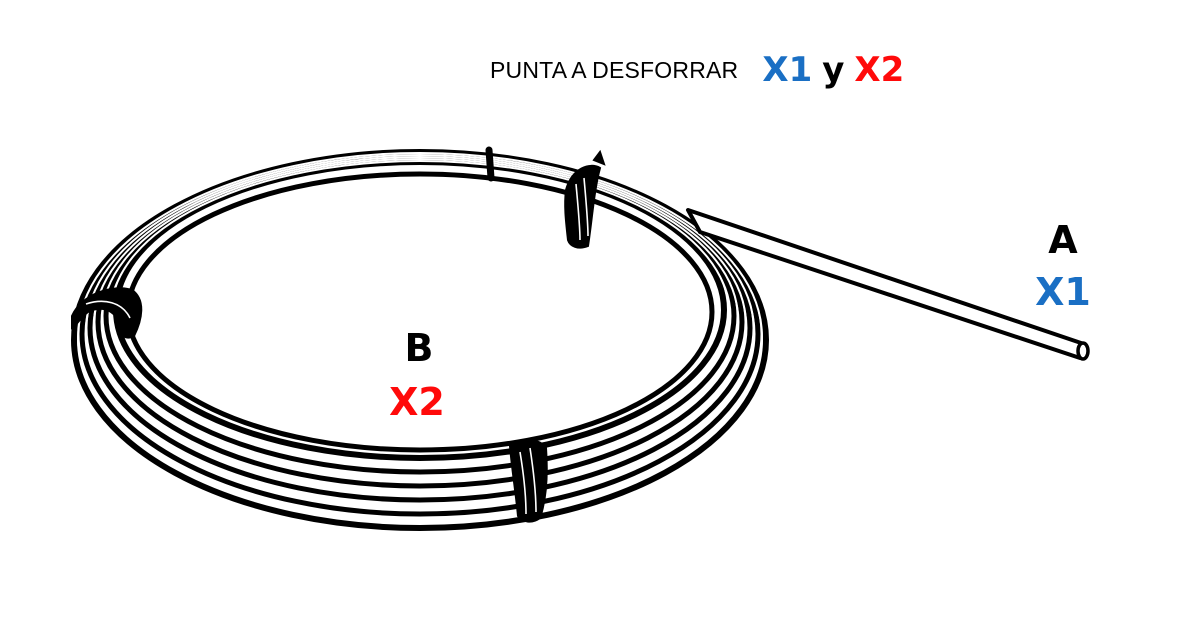 This screenshot has width=1182, height=622. I want to click on end-a-label: A, so click(1063, 240).